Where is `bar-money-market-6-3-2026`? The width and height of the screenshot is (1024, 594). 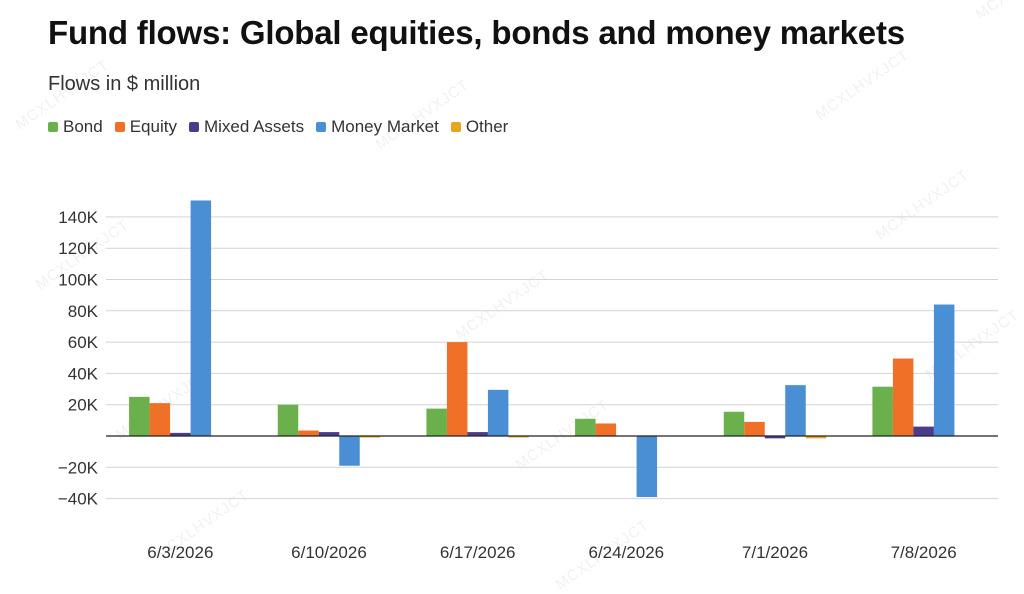
bar-money-market-6-3-2026 is located at coordinates (201, 318).